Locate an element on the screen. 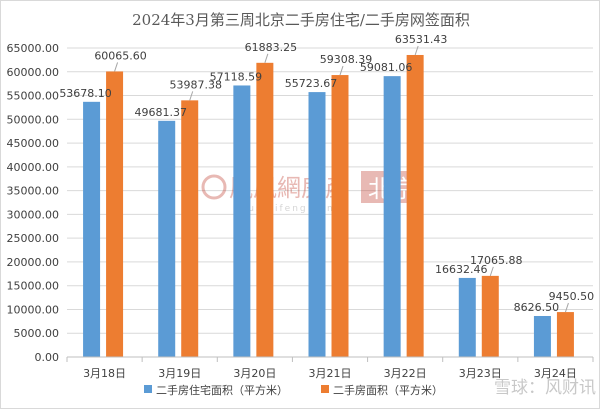  y-tick-label: 20000.00 is located at coordinates (33, 262).